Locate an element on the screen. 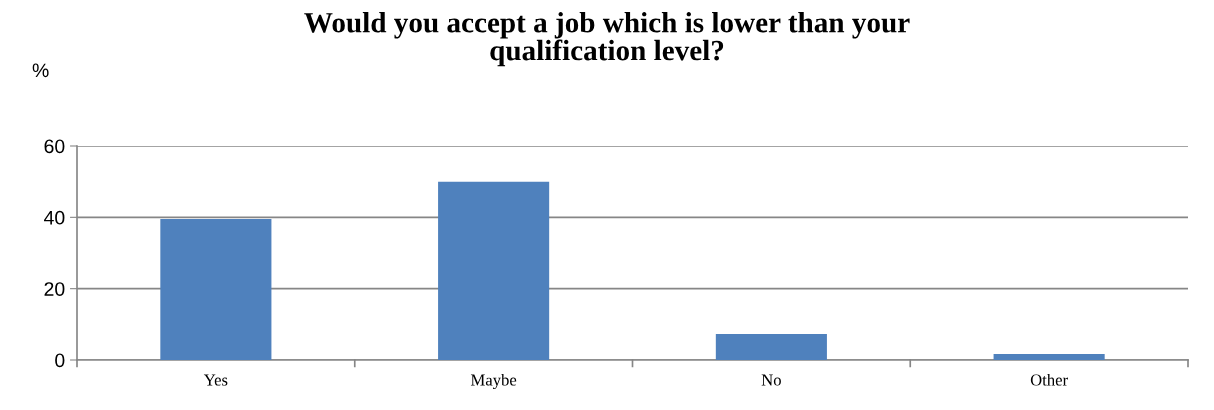 This screenshot has width=1214, height=410. x-tick-label: Maybe is located at coordinates (493, 381).